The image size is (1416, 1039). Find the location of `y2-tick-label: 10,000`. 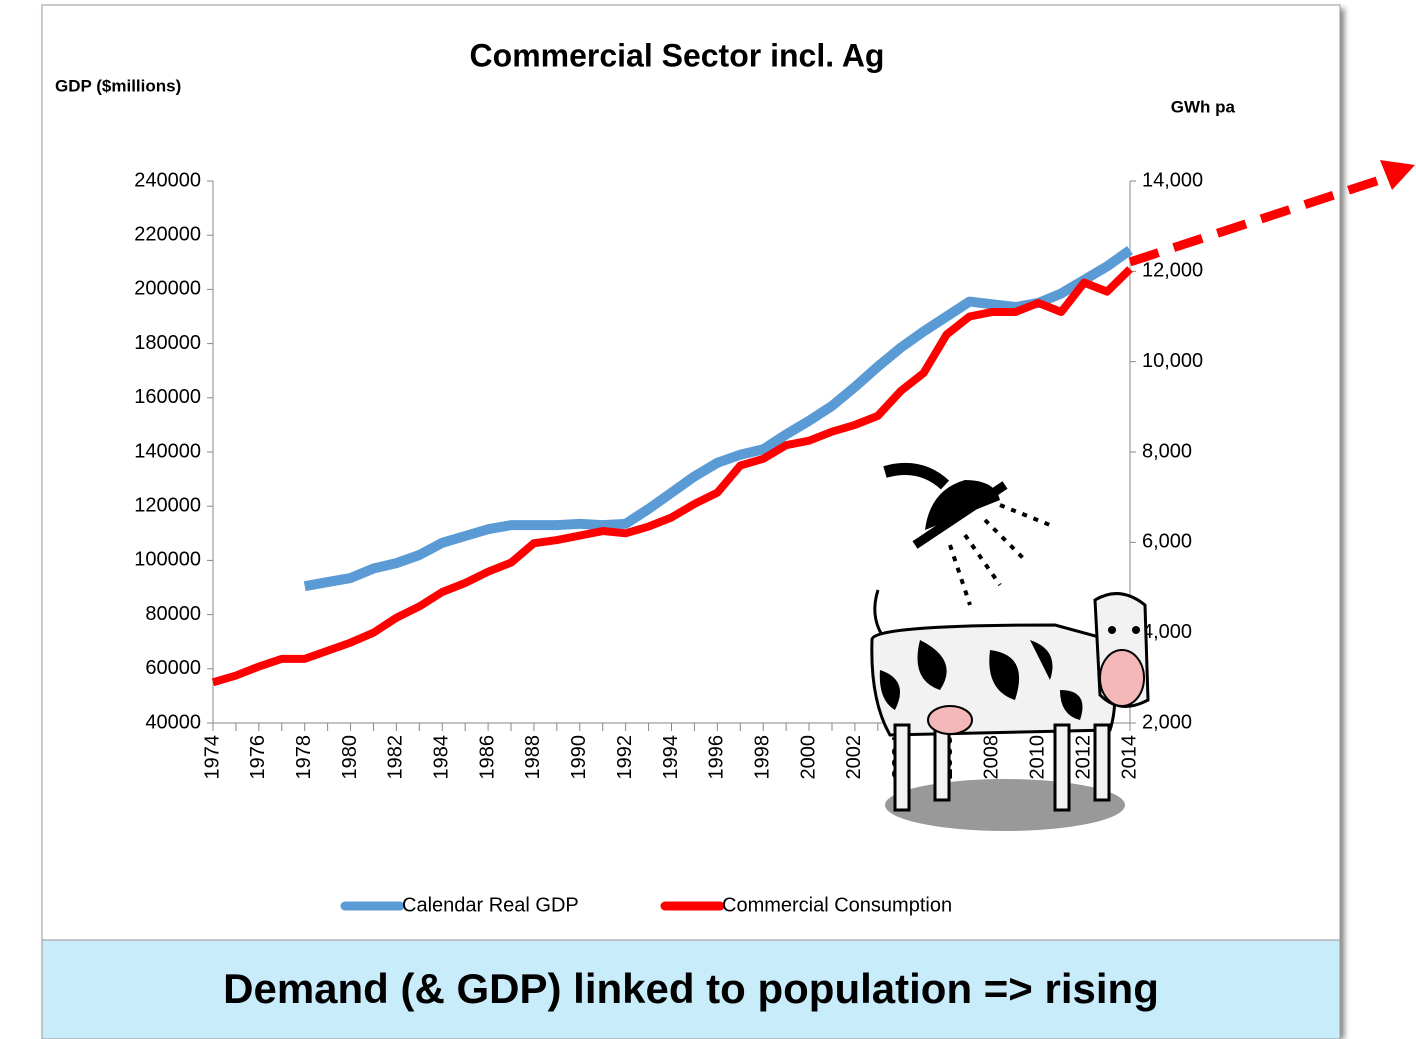

y2-tick-label: 10,000 is located at coordinates (1172, 361).